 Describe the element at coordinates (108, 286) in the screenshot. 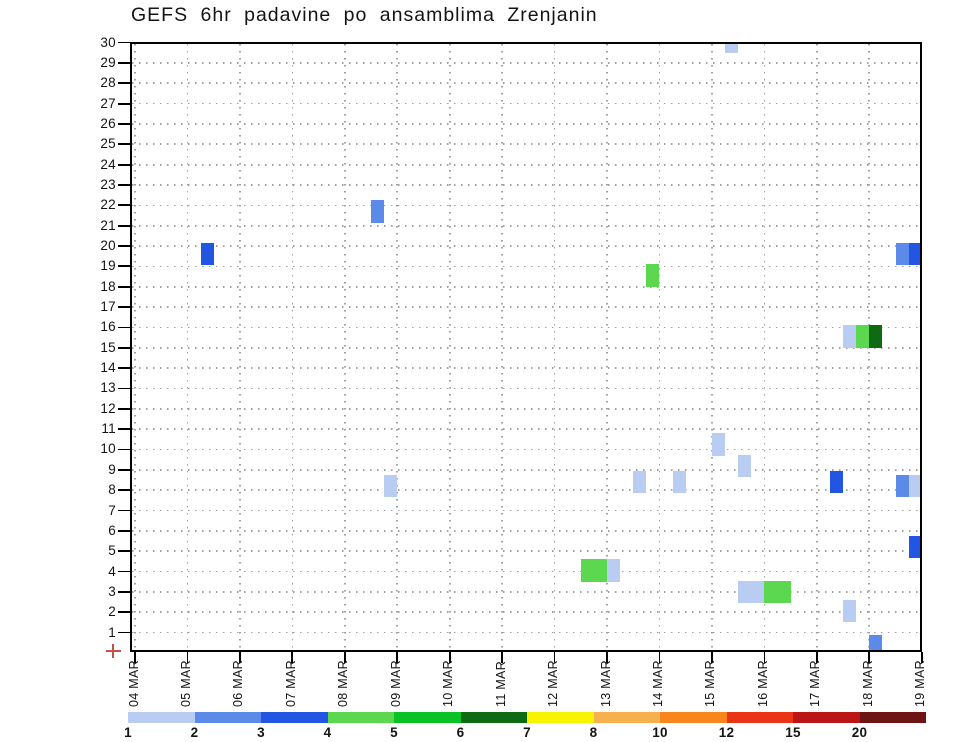

I see `y-tick-label: 18` at that location.